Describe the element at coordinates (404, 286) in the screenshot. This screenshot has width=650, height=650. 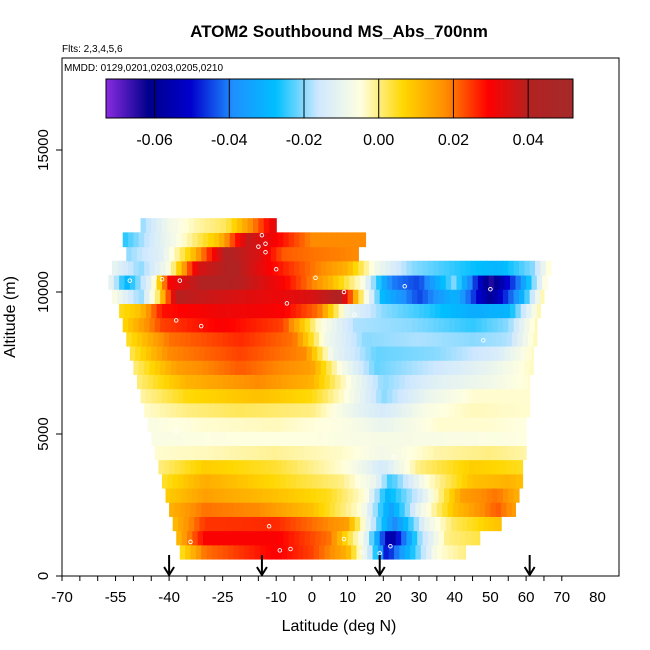
I see `sample-marker` at that location.